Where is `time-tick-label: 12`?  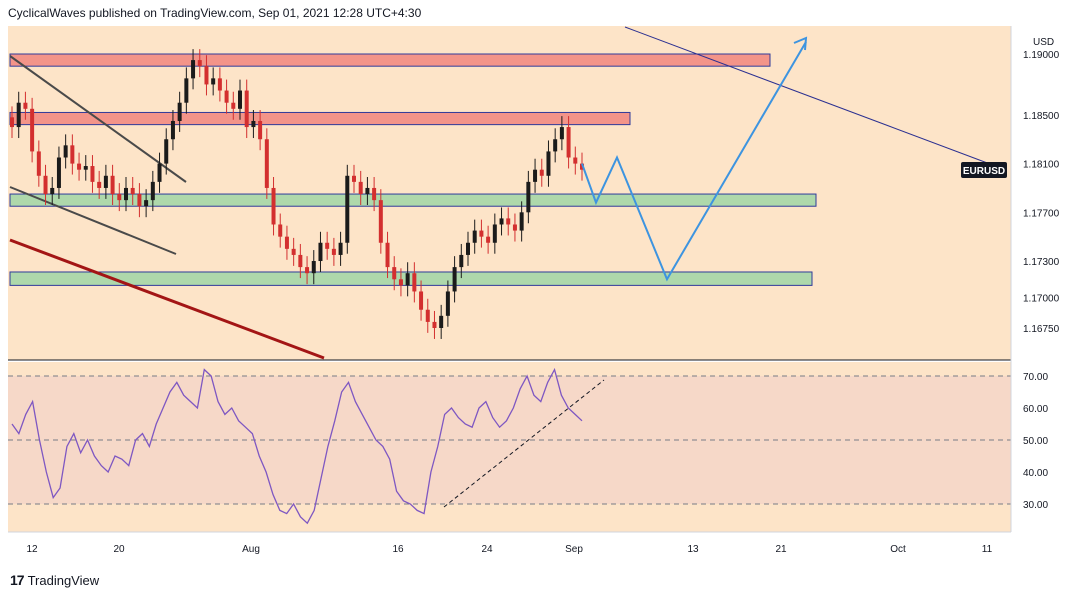
time-tick-label: 12 is located at coordinates (32, 549).